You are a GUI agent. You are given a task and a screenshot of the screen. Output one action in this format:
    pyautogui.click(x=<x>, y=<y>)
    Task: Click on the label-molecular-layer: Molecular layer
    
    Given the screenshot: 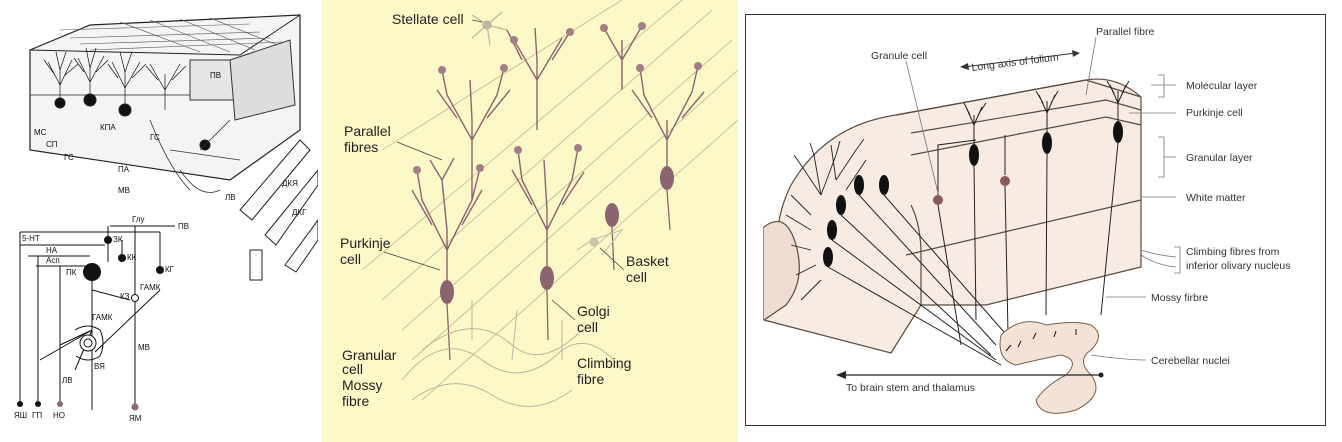 What is the action you would take?
    pyautogui.click(x=1222, y=86)
    